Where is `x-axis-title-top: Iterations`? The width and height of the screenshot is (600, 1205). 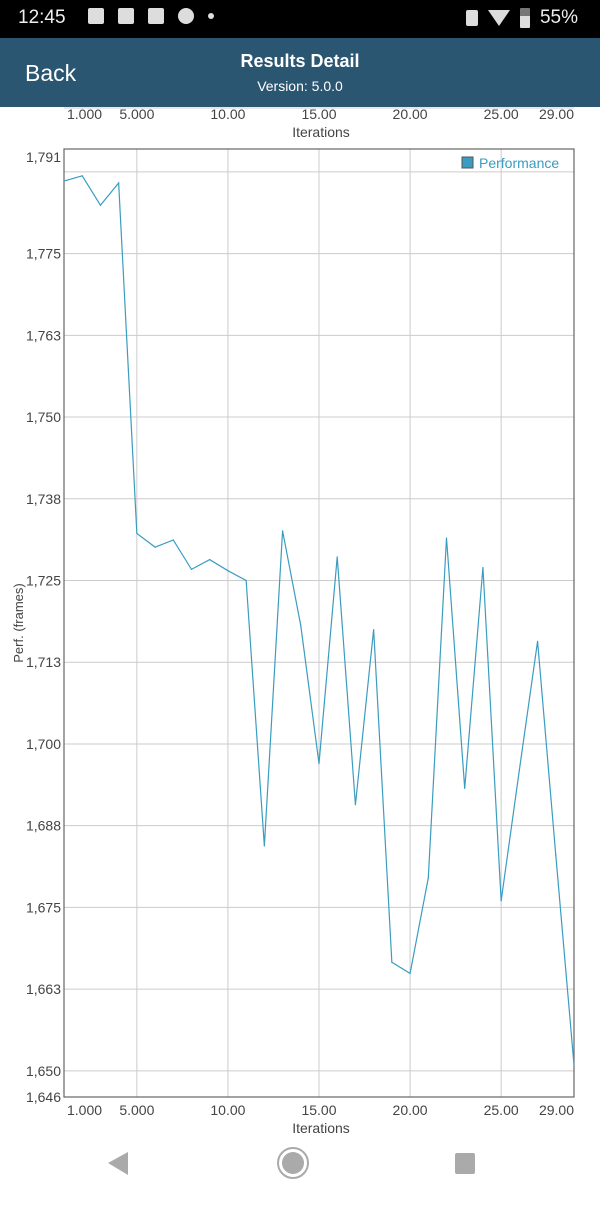 x-axis-title-top: Iterations is located at coordinates (321, 132).